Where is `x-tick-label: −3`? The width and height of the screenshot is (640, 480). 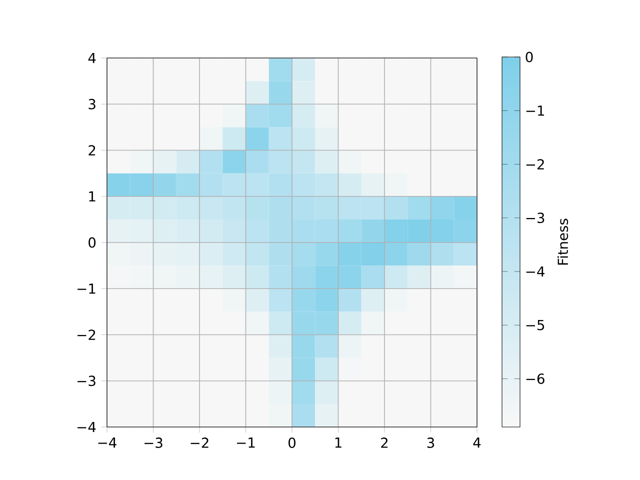
x-tick-label: −3 is located at coordinates (153, 443).